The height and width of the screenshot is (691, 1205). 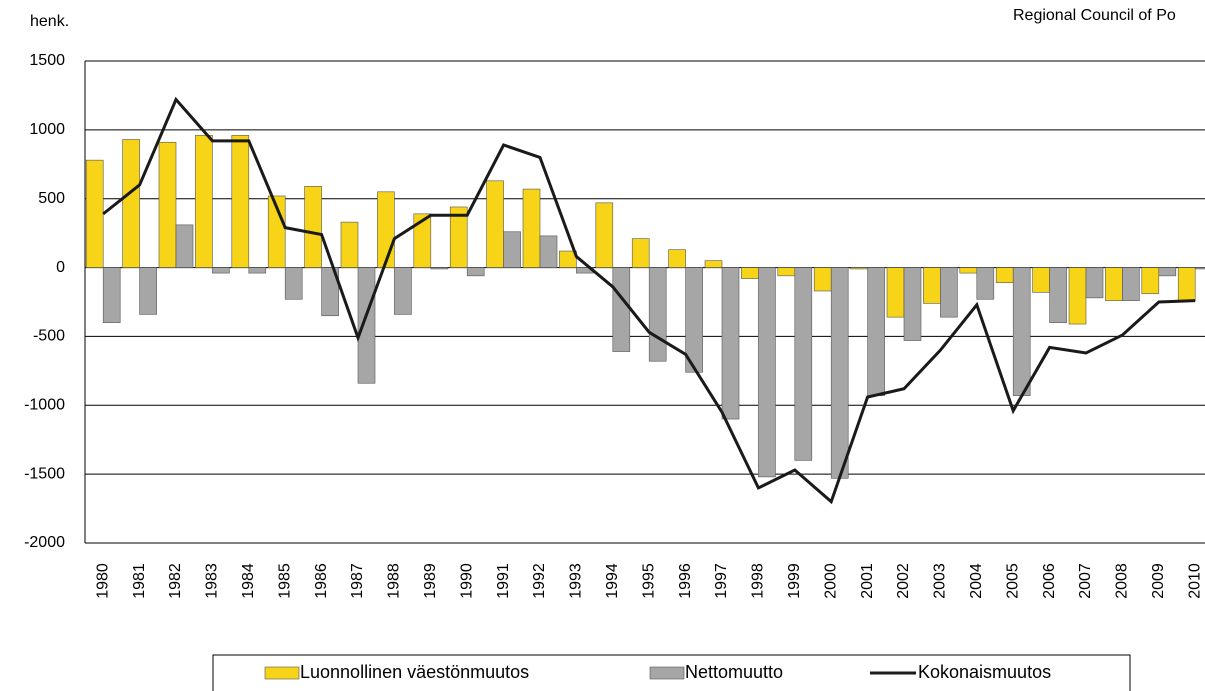 What do you see at coordinates (1122, 581) in the screenshot?
I see `x-tick-label: 2008` at bounding box center [1122, 581].